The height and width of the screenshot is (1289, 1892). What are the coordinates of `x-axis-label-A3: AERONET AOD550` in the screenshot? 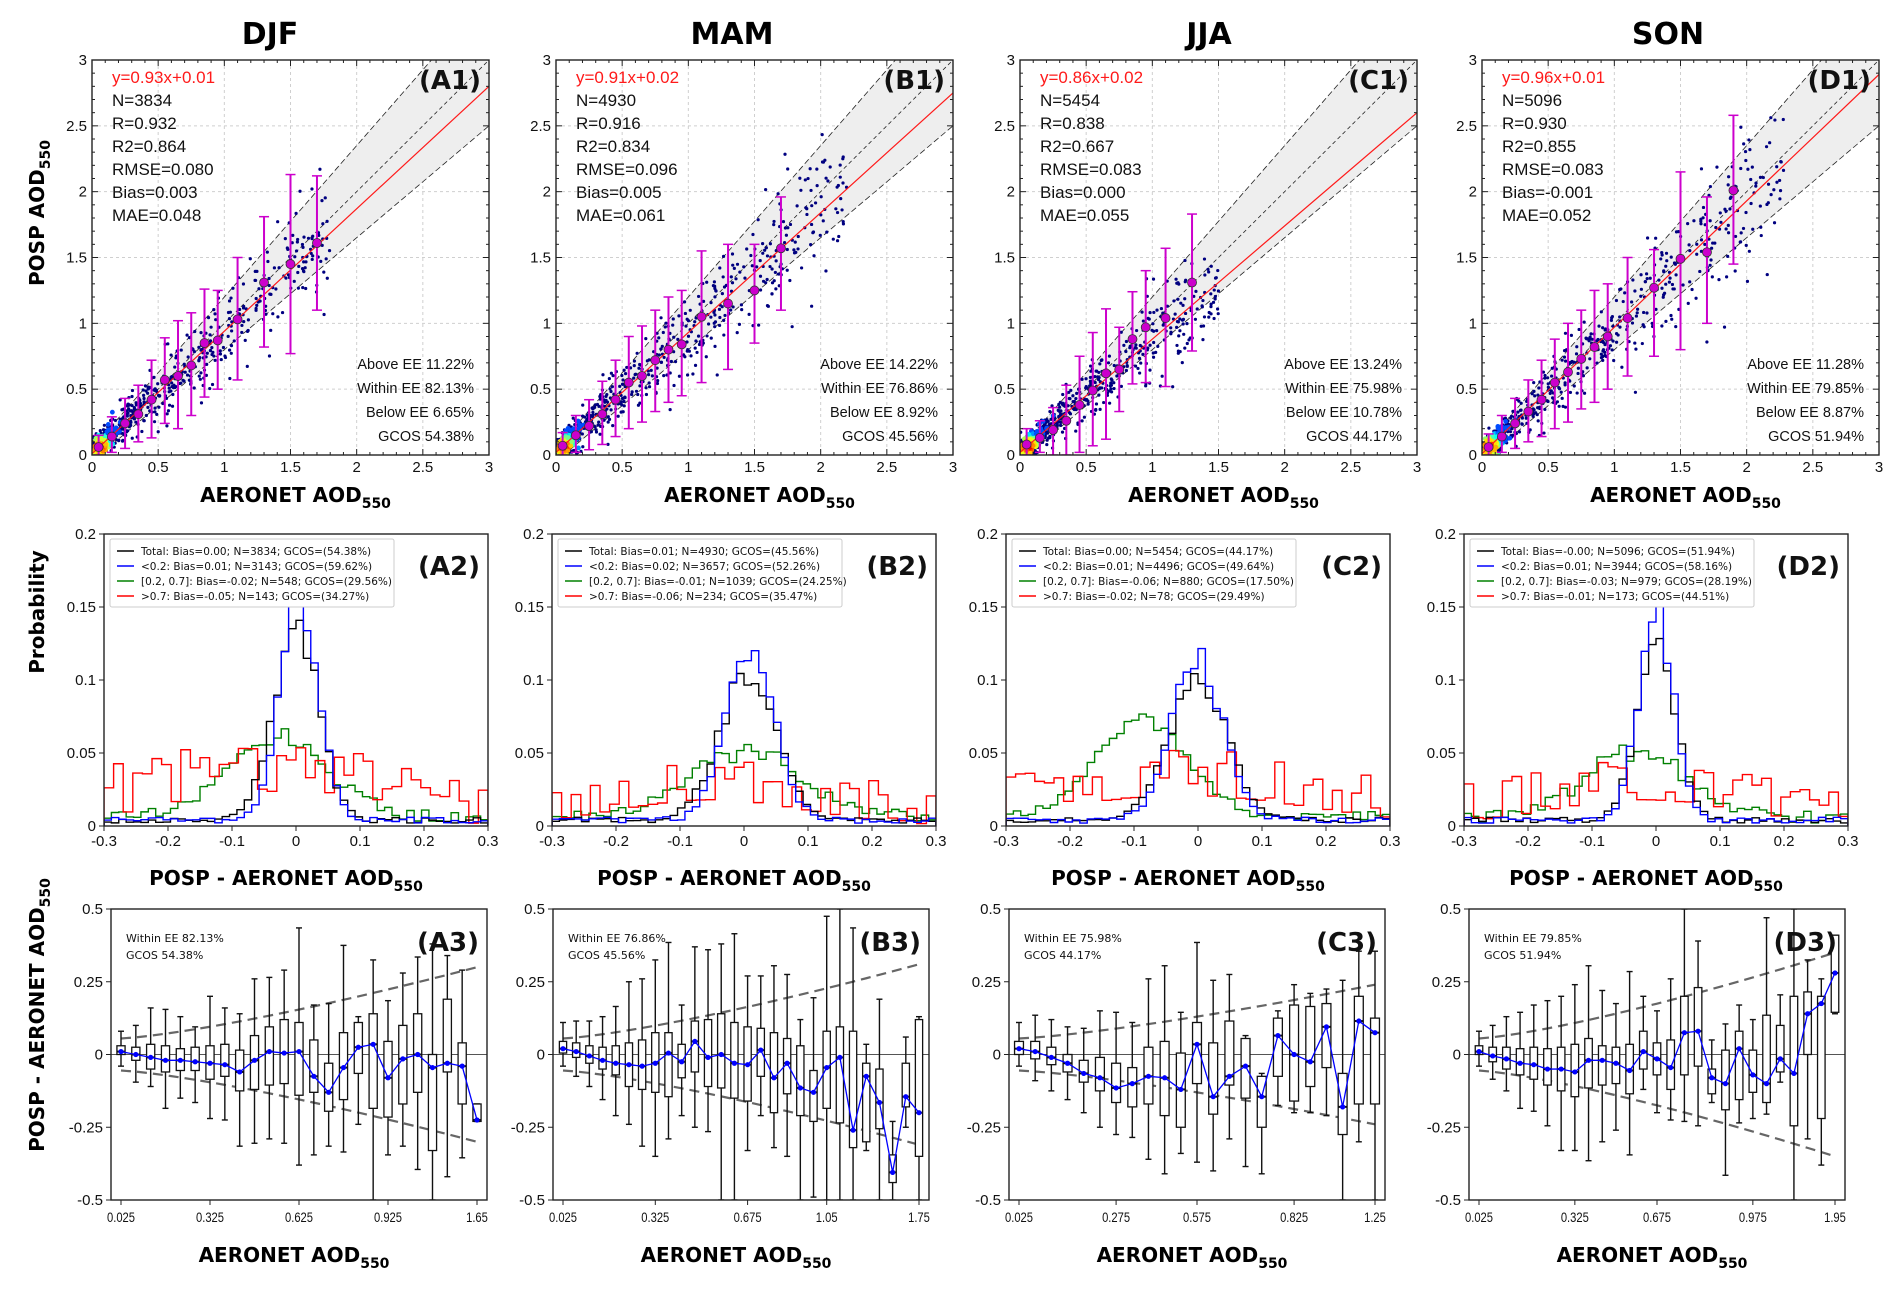 It's located at (294, 1257).